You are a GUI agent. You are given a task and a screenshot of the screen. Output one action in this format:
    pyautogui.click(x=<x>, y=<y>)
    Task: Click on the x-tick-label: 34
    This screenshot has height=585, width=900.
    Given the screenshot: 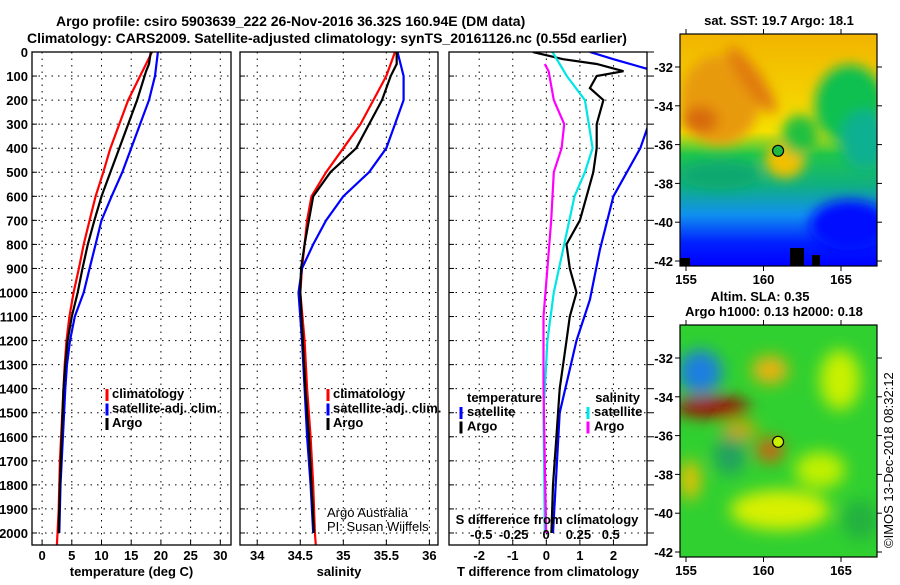 What is the action you would take?
    pyautogui.click(x=257, y=555)
    